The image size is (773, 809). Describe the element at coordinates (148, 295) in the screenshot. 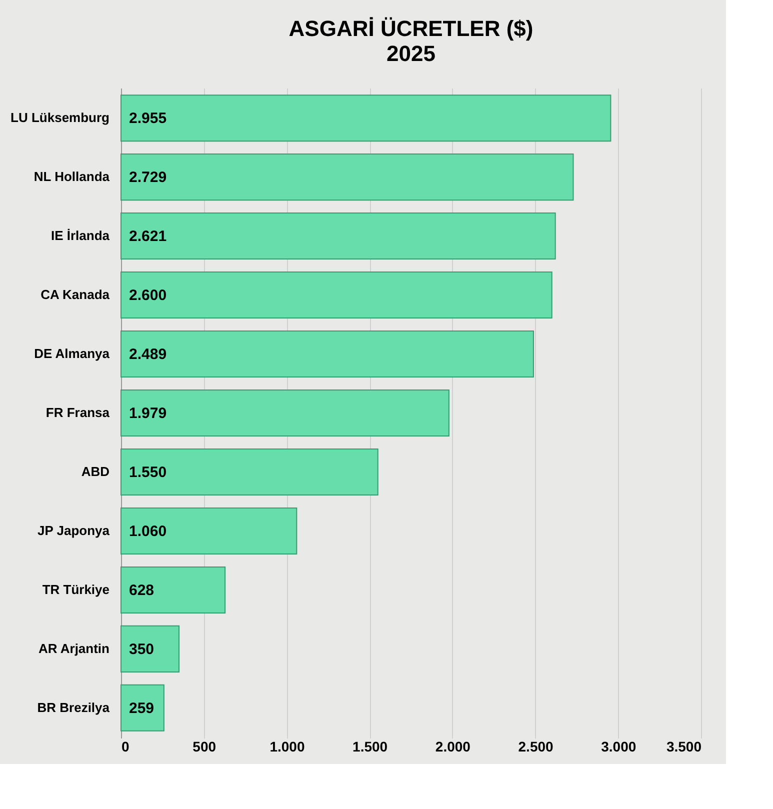

I see `data-label: 2.600` at that location.